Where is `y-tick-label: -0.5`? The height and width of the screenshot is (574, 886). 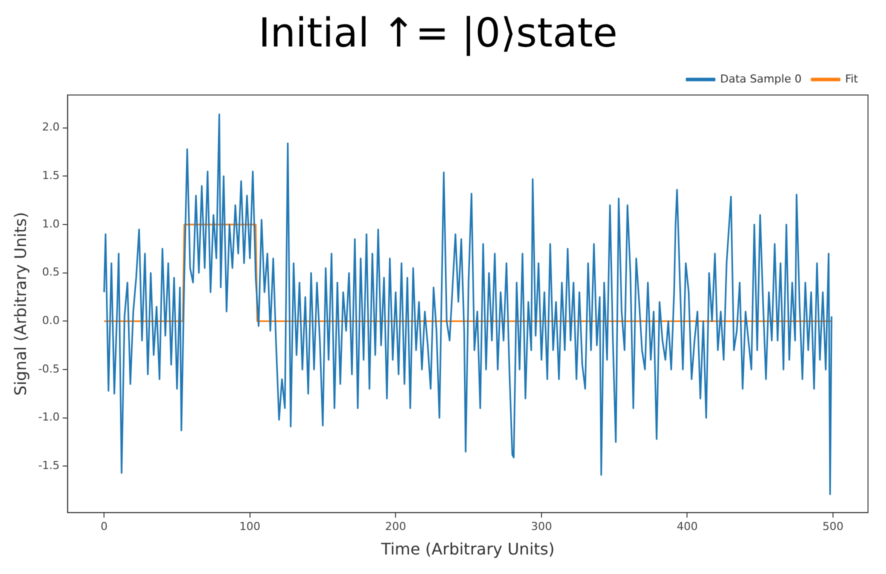
y-tick-label: -0.5 is located at coordinates (49, 369).